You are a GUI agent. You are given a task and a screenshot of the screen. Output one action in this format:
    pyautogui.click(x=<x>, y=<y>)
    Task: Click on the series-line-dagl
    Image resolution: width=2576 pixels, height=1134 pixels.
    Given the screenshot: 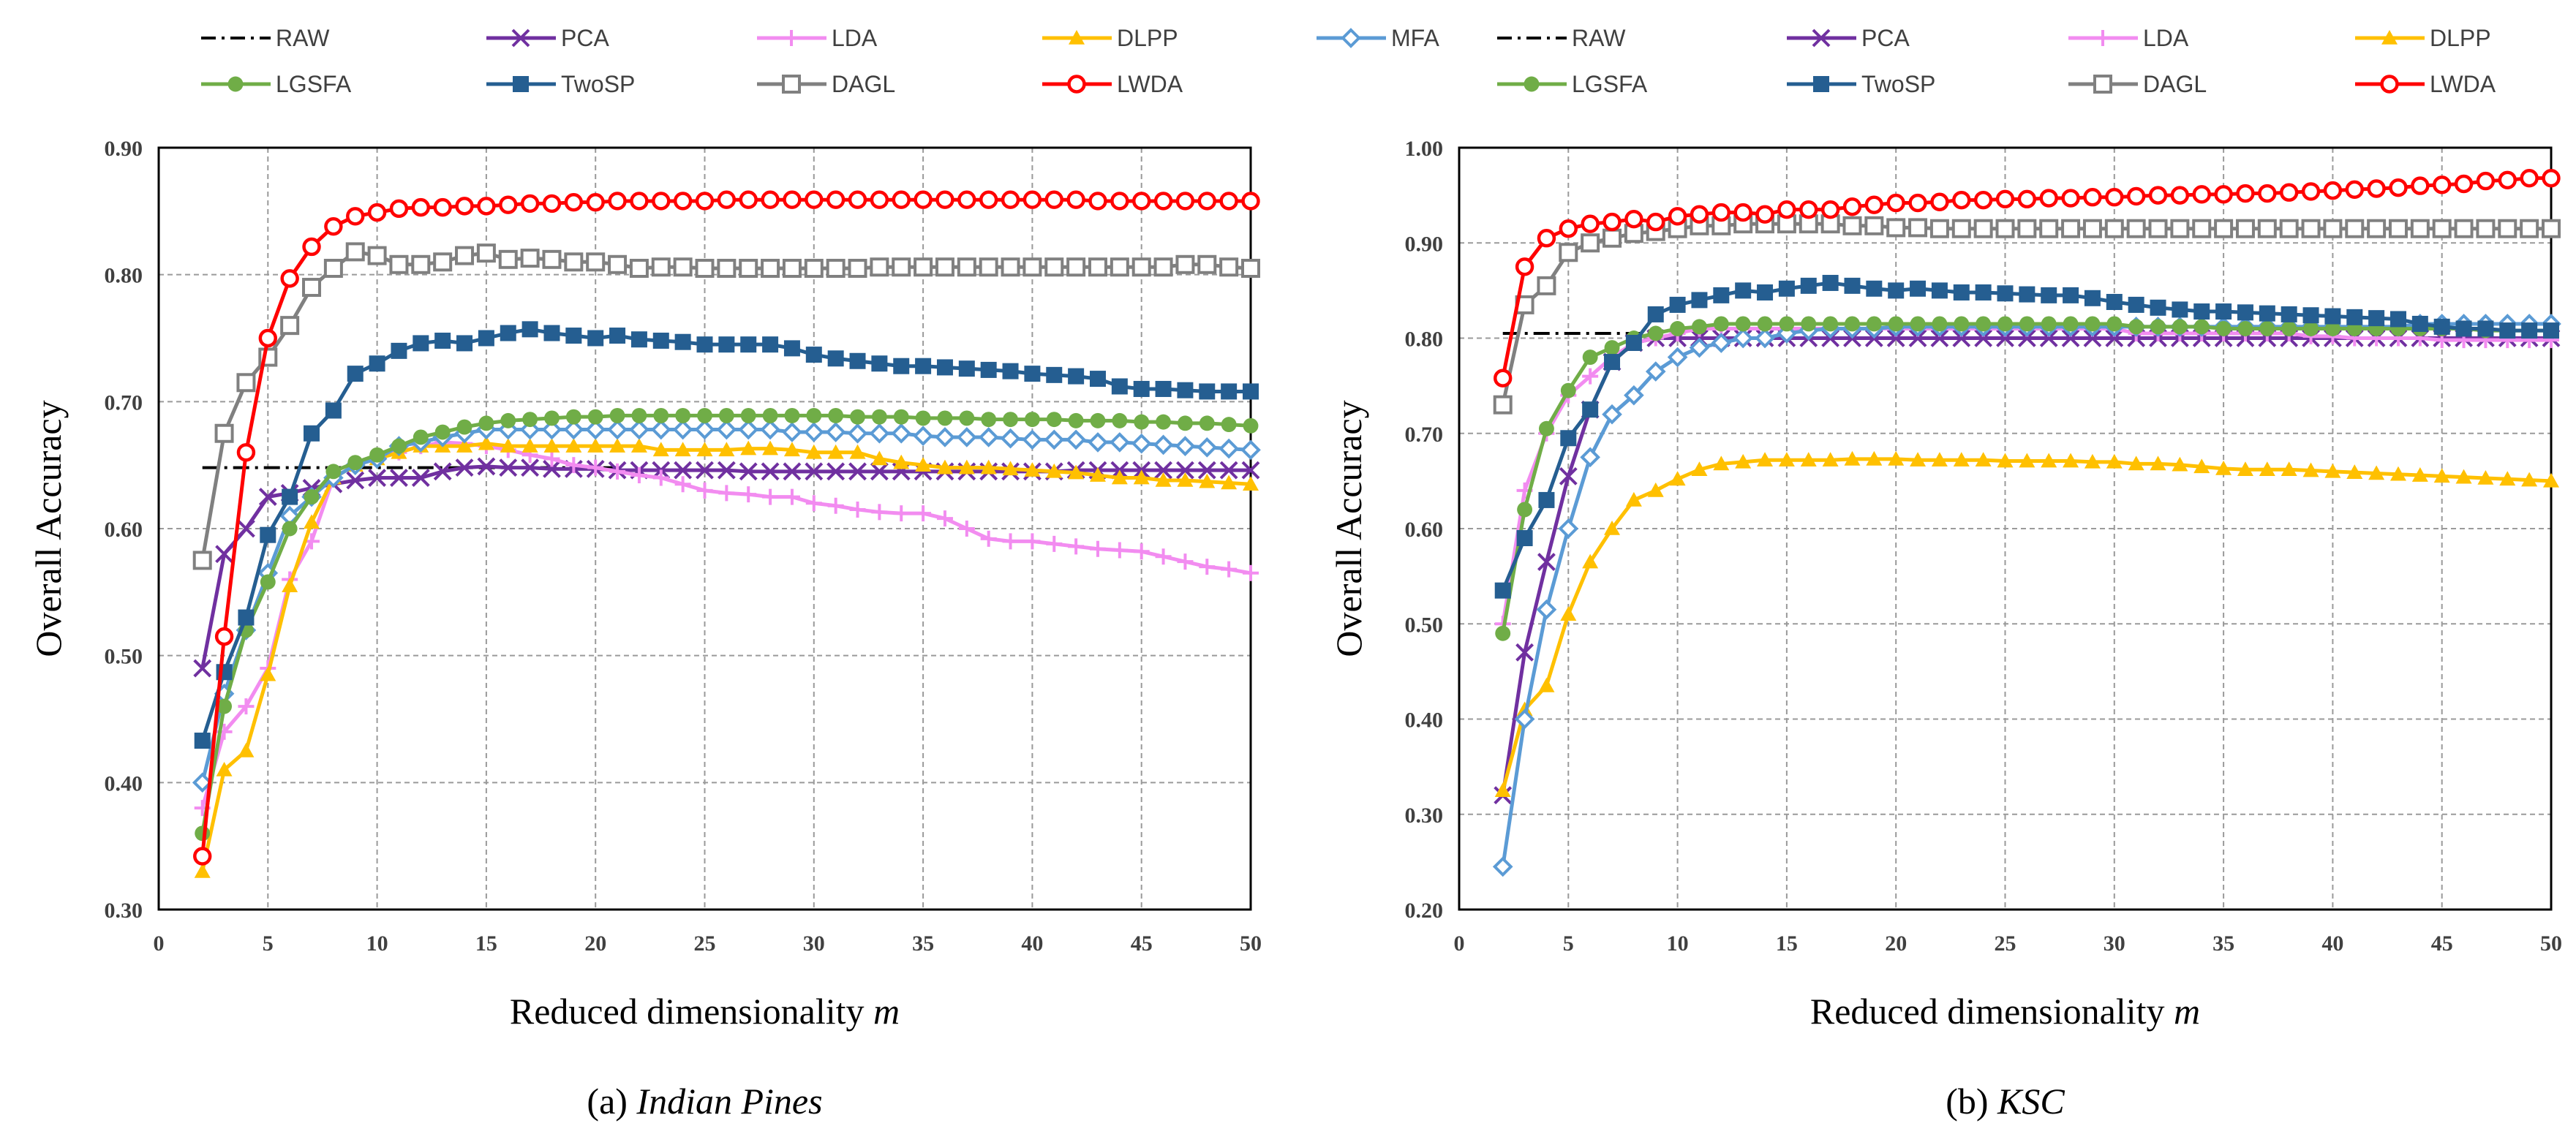 What is the action you would take?
    pyautogui.click(x=725, y=405)
    